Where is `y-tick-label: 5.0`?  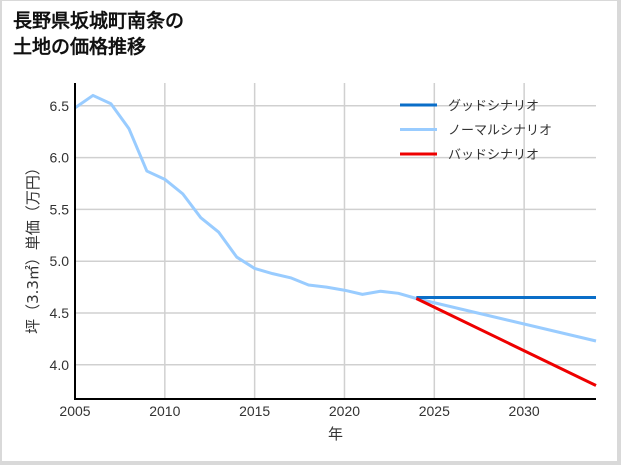 y-tick-label: 5.0 is located at coordinates (60, 261).